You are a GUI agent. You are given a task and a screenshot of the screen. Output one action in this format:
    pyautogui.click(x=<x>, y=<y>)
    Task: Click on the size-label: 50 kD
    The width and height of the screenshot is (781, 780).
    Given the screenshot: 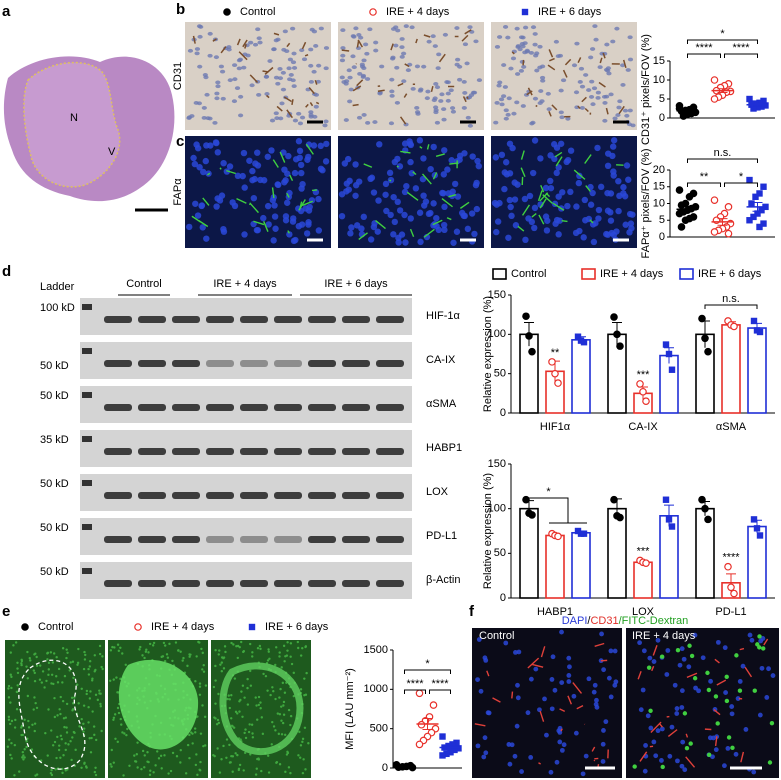 What is the action you would take?
    pyautogui.click(x=54, y=484)
    